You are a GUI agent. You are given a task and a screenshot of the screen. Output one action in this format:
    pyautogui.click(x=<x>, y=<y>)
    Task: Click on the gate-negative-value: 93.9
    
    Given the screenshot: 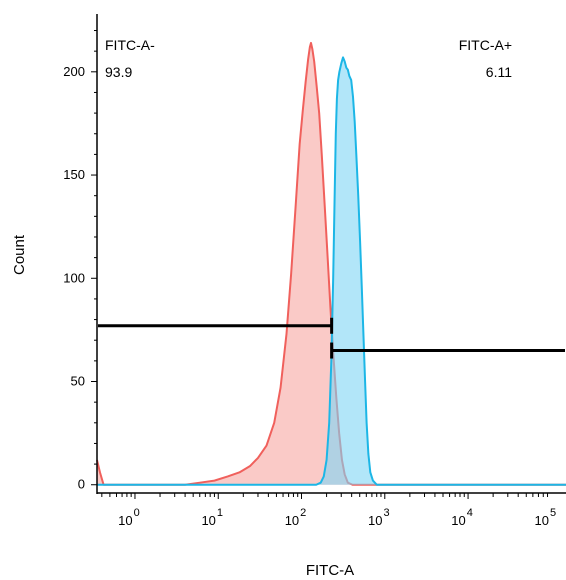 What is the action you would take?
    pyautogui.click(x=118, y=72)
    